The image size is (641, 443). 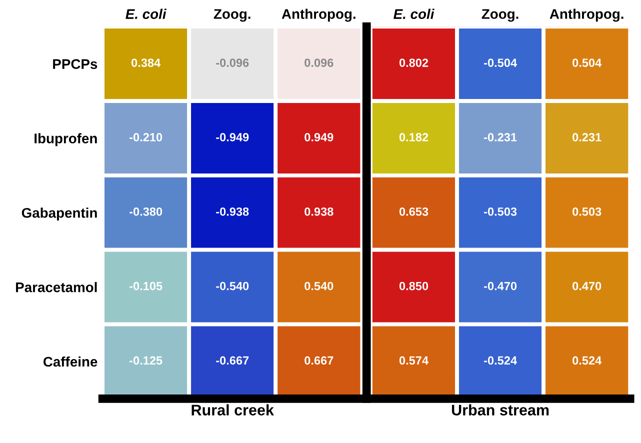 What do you see at coordinates (146, 137) in the screenshot?
I see `data-label: -0.210` at bounding box center [146, 137].